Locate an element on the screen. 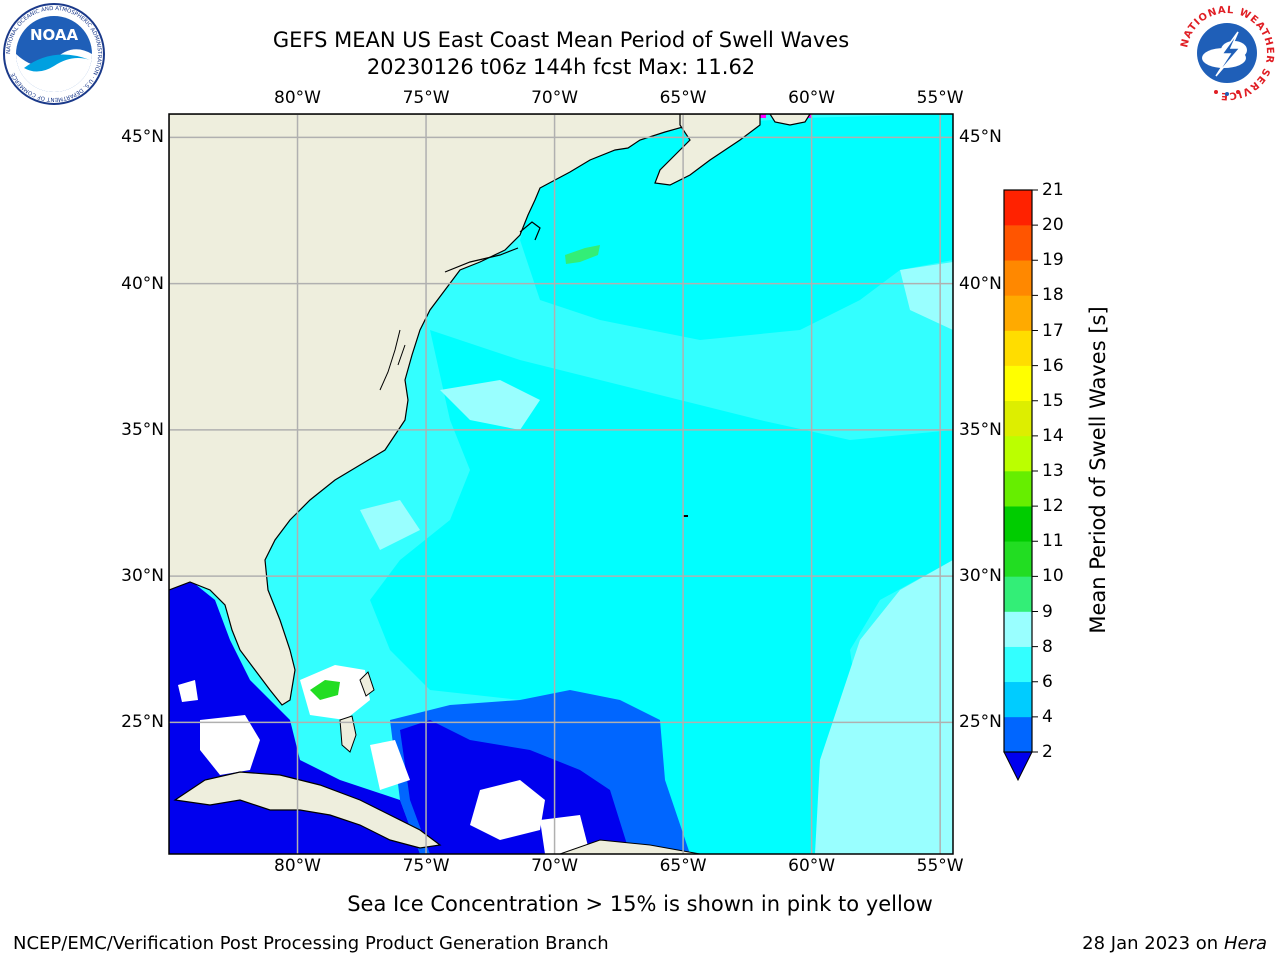 The image size is (1280, 960). chart-subtitle: 20230126 t06z 144h fcst Max: 11.62 is located at coordinates (561, 67).